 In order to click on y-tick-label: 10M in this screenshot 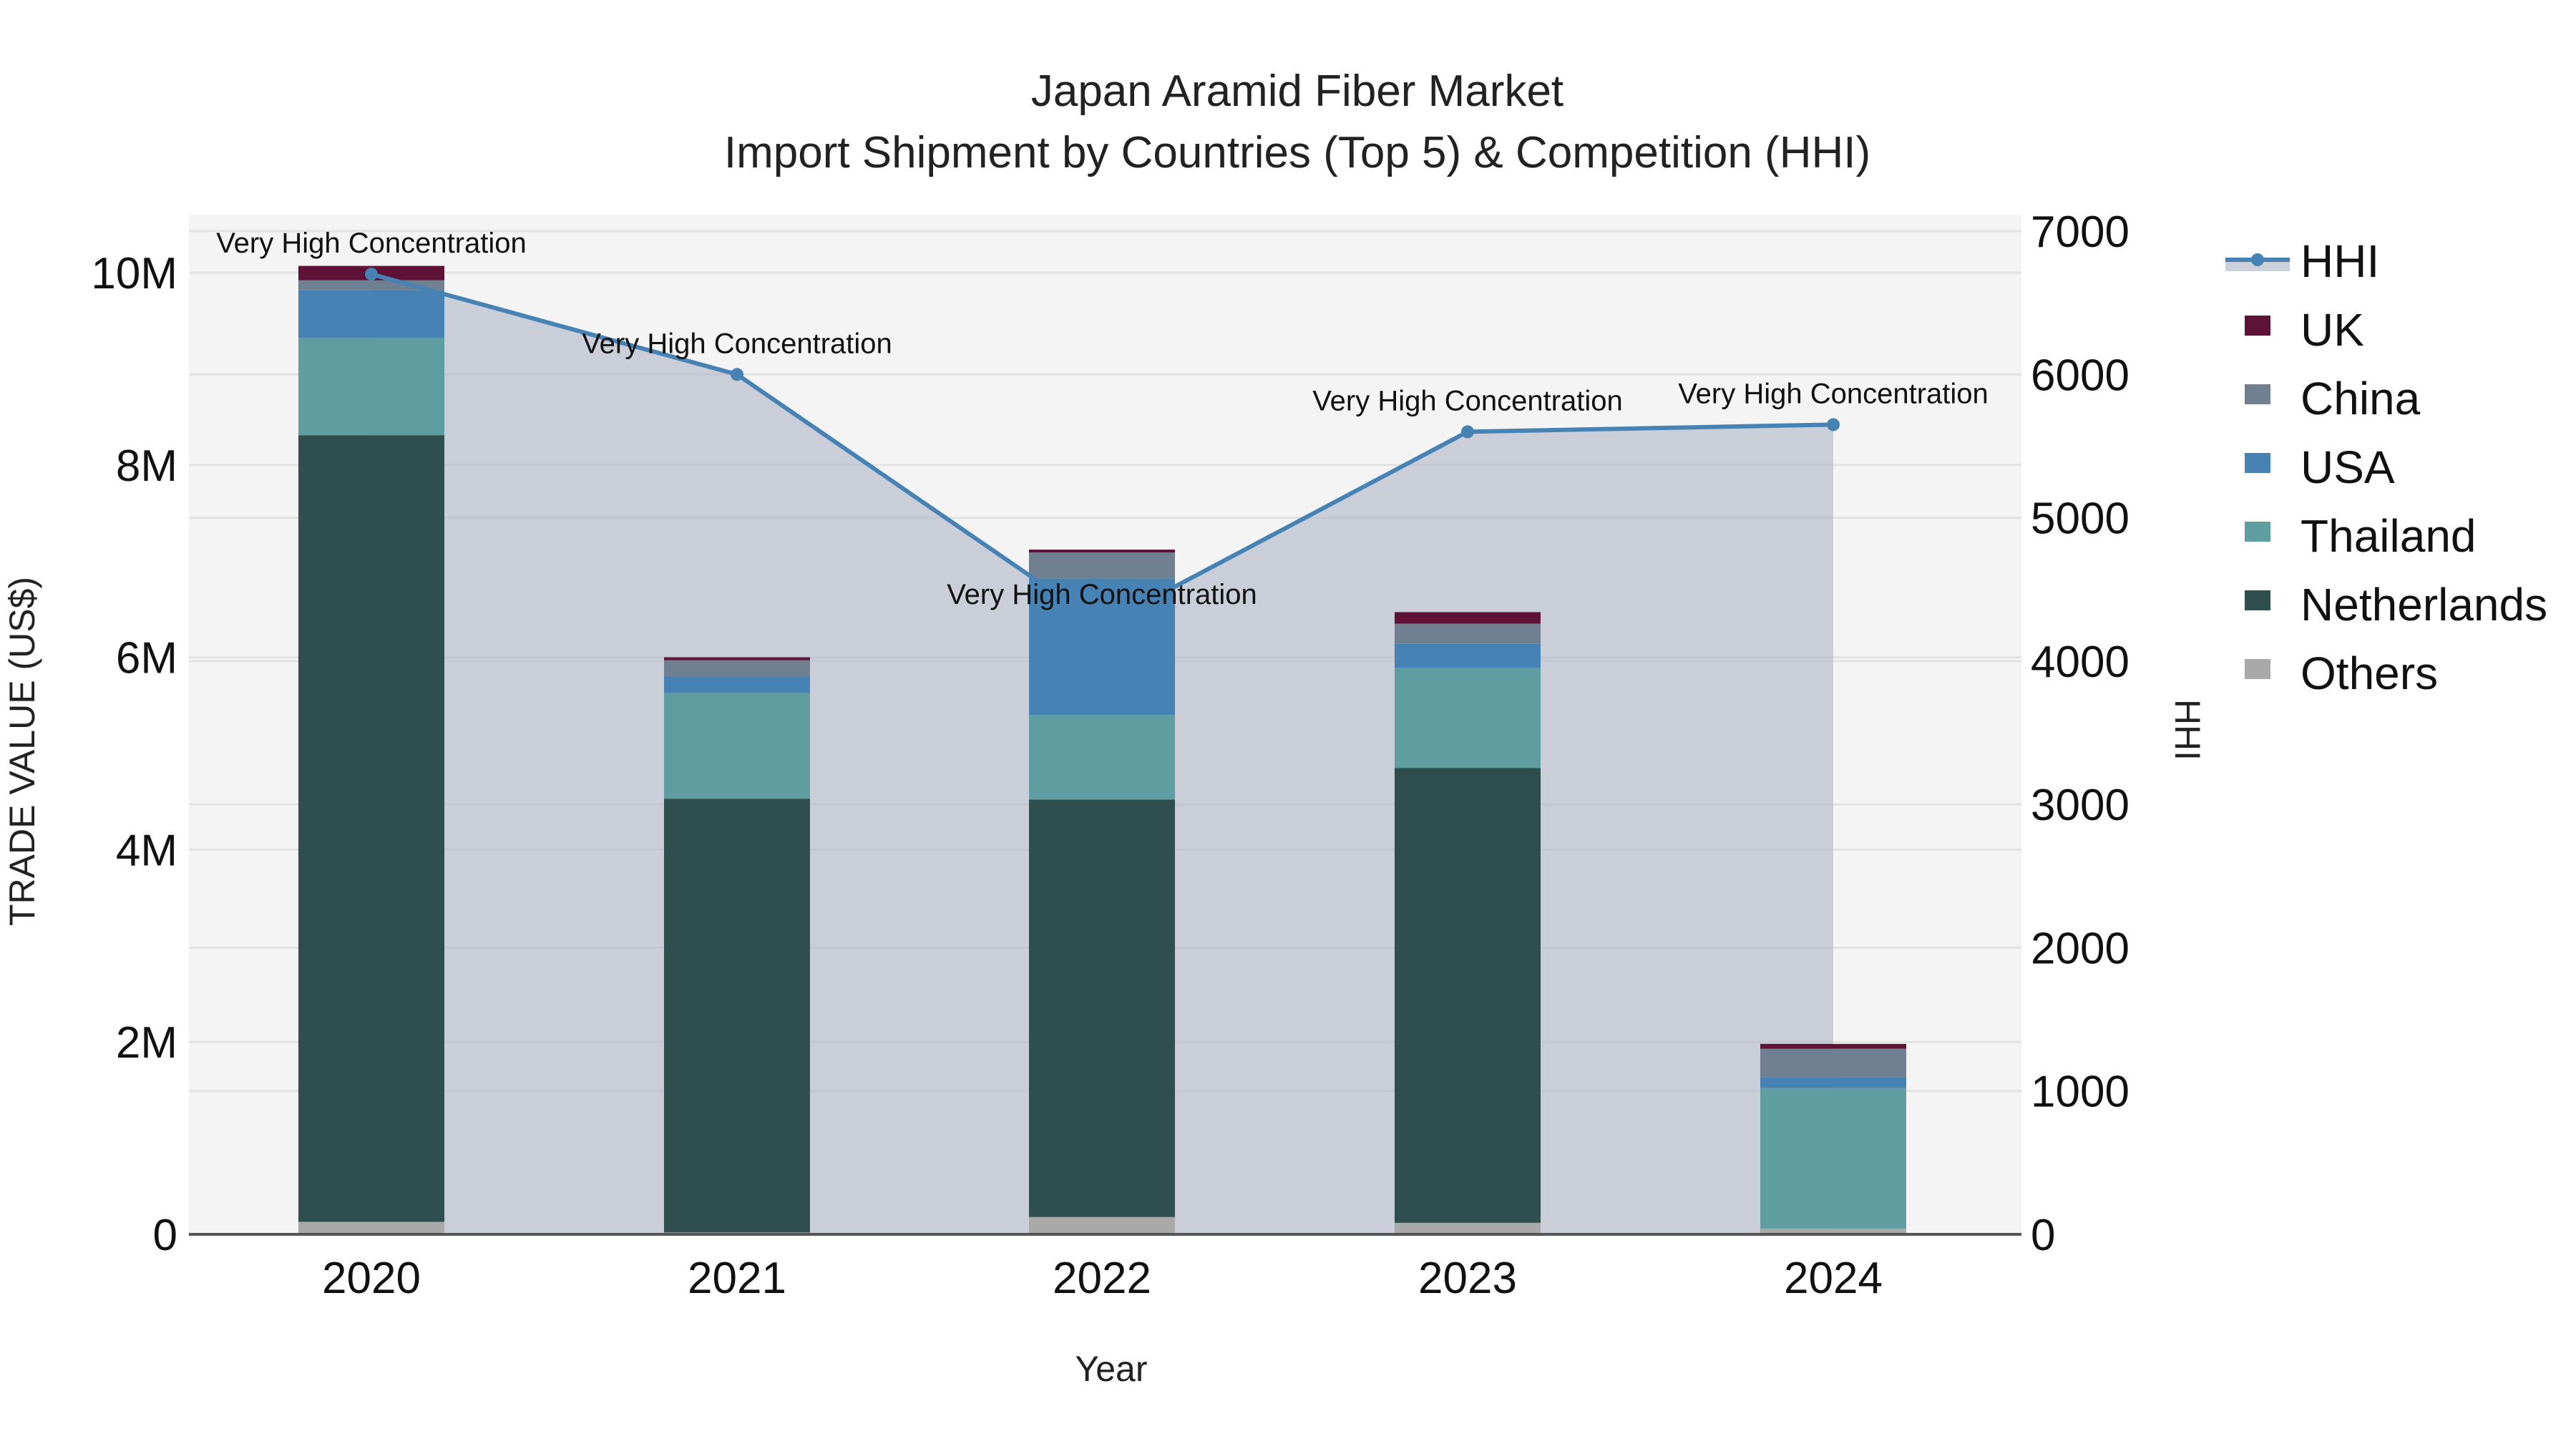, I will do `click(134, 273)`.